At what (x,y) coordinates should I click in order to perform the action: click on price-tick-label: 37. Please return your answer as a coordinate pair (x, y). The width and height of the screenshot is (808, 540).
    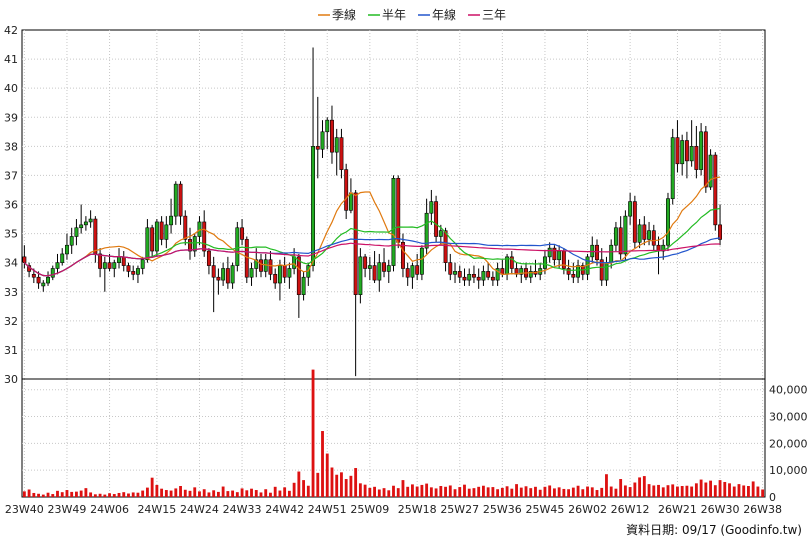
    Looking at the image, I should click on (11, 175).